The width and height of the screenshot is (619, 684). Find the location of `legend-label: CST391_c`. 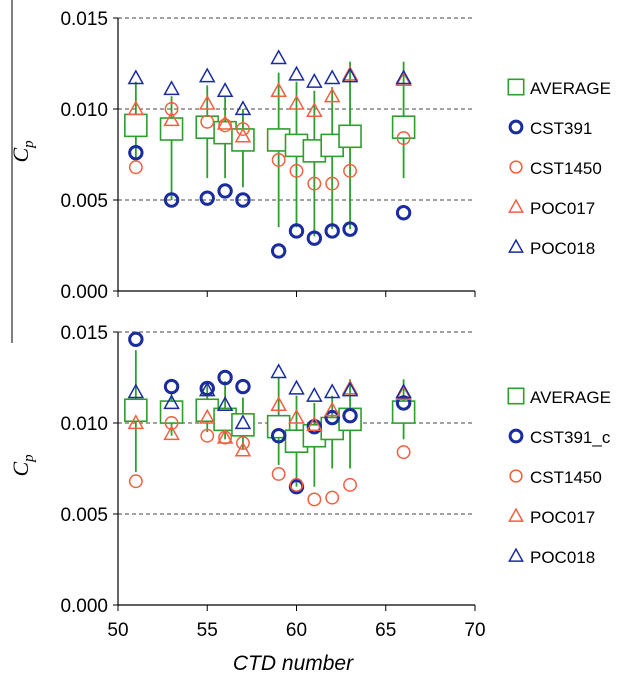

legend-label: CST391_c is located at coordinates (570, 437).